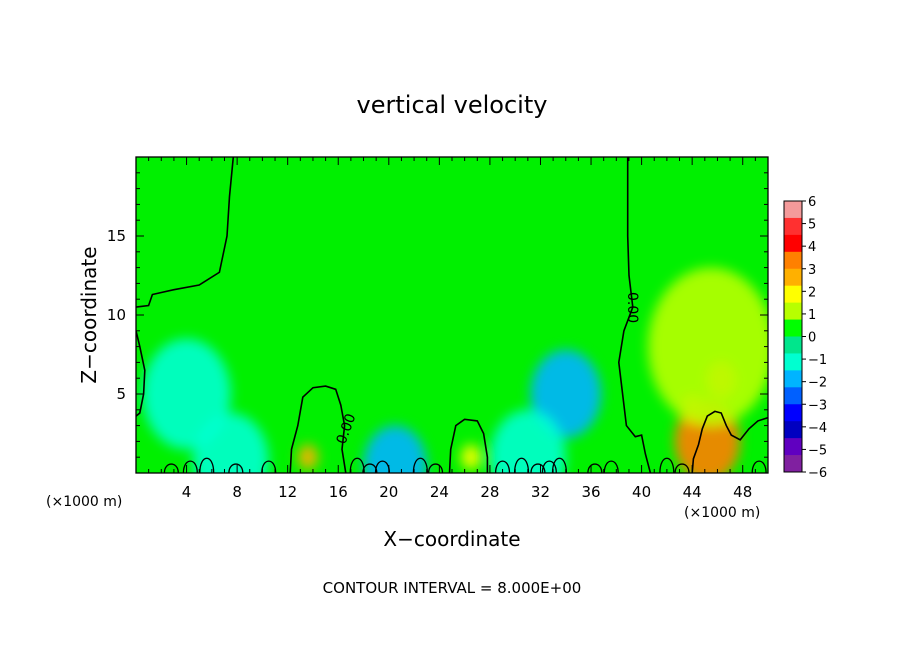 This screenshot has width=904, height=654. I want to click on x-tick-label-40: 40, so click(641, 492).